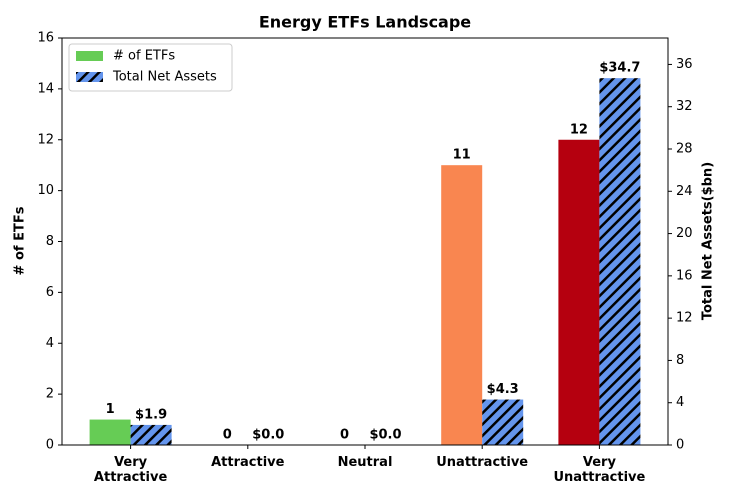  I want to click on y2-tick-label: 20, so click(684, 233).